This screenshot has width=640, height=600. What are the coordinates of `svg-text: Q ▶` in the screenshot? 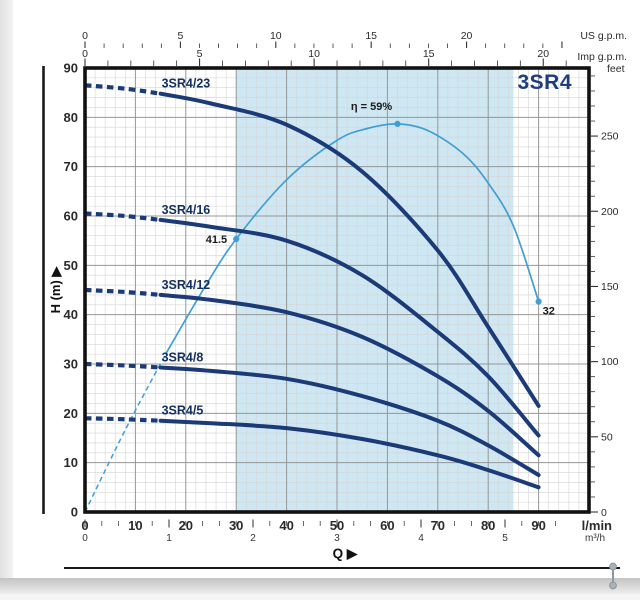 It's located at (346, 553).